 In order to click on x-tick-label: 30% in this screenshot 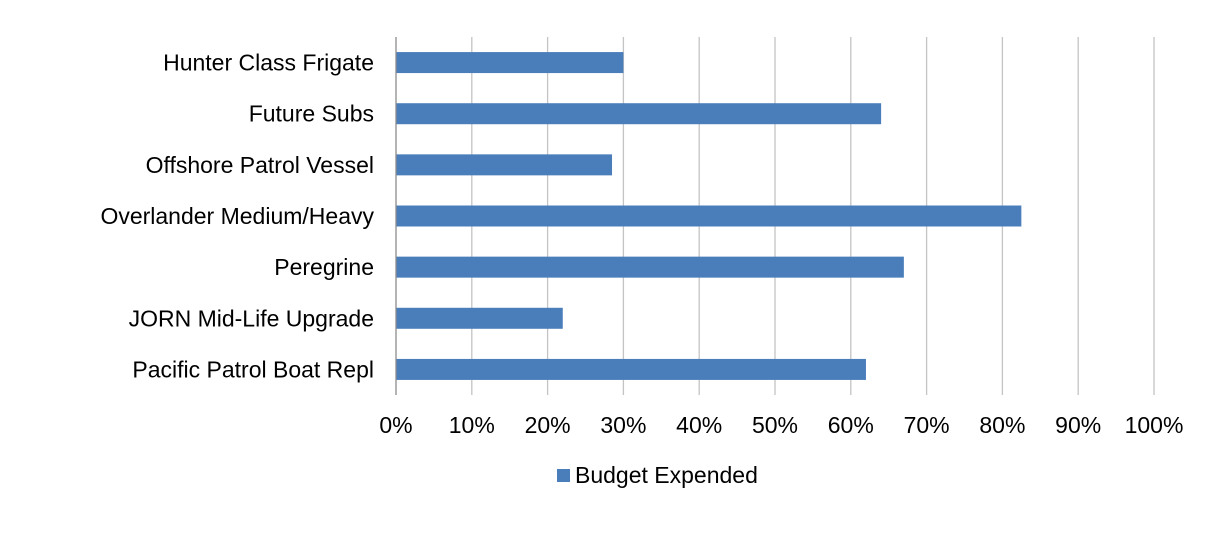, I will do `click(623, 425)`.